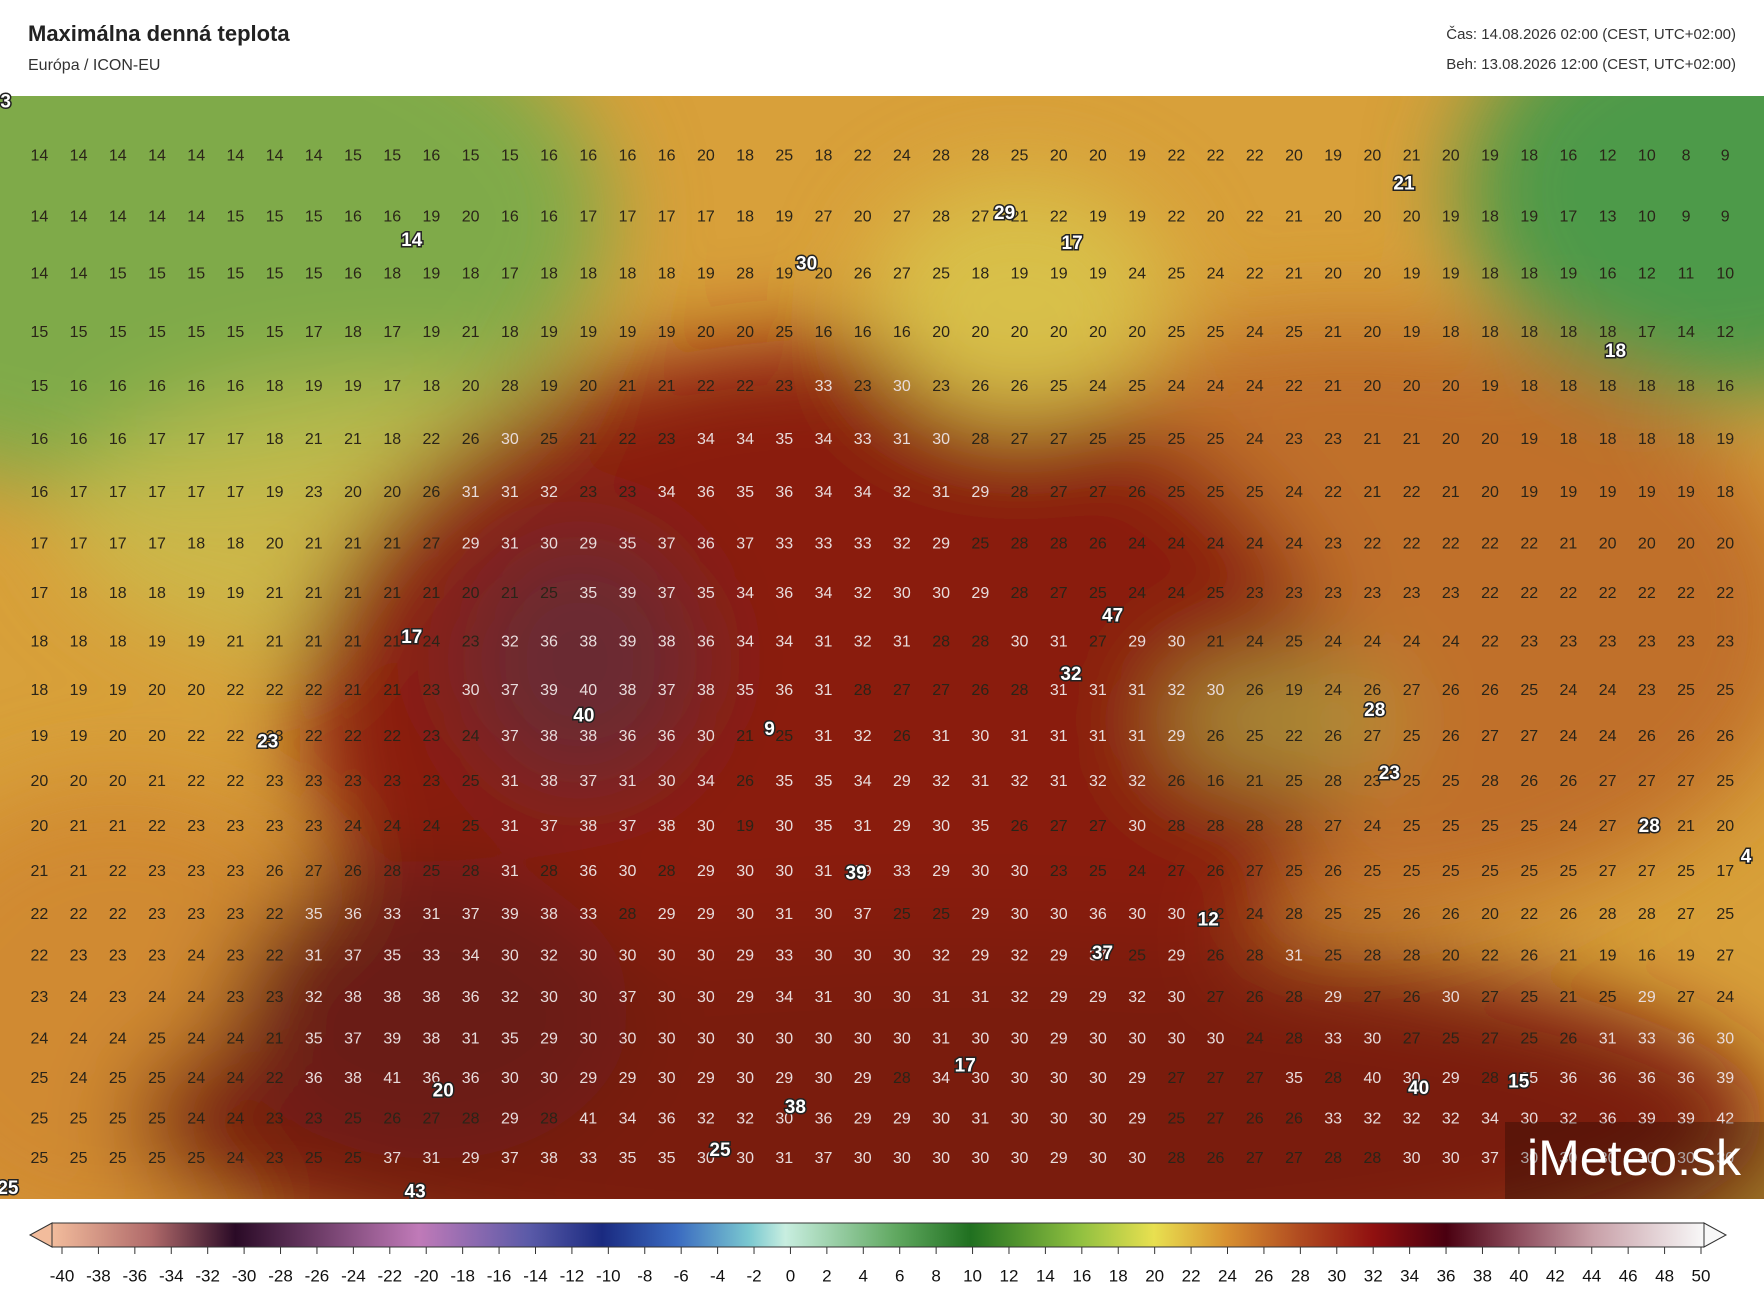 Image resolution: width=1764 pixels, height=1305 pixels. Describe the element at coordinates (795, 1107) in the screenshot. I see `highlight-label: 38` at that location.